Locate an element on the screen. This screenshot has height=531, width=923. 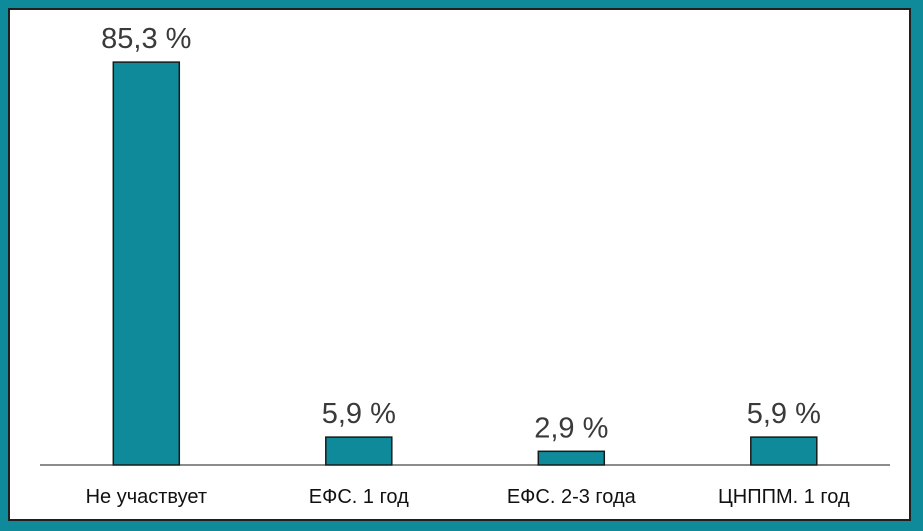
category-label-3: ЦНППМ. 1 год is located at coordinates (784, 497).